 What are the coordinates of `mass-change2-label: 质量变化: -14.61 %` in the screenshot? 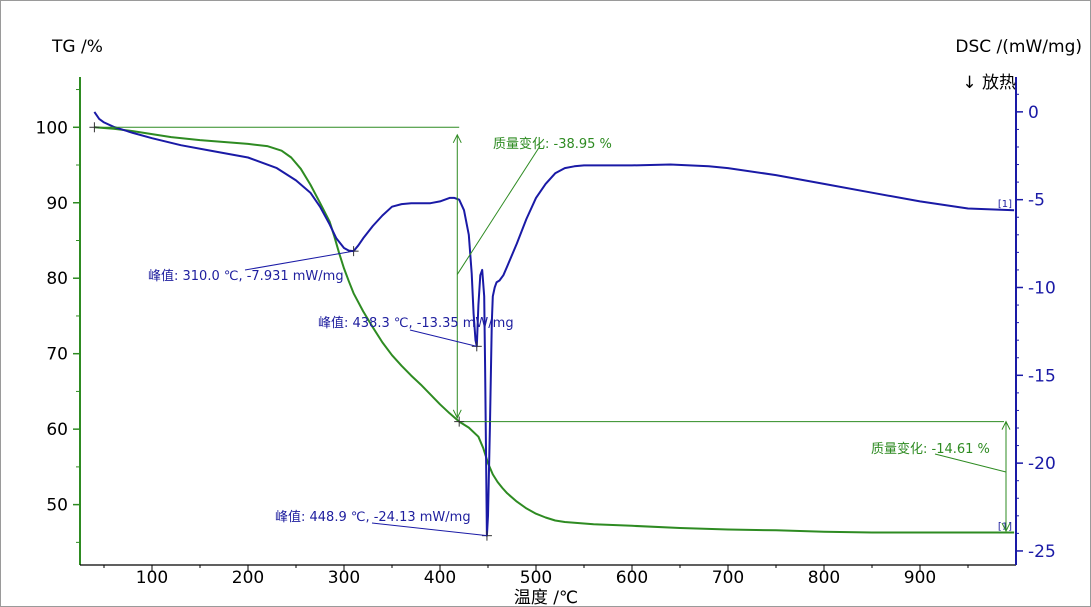 It's located at (930, 449).